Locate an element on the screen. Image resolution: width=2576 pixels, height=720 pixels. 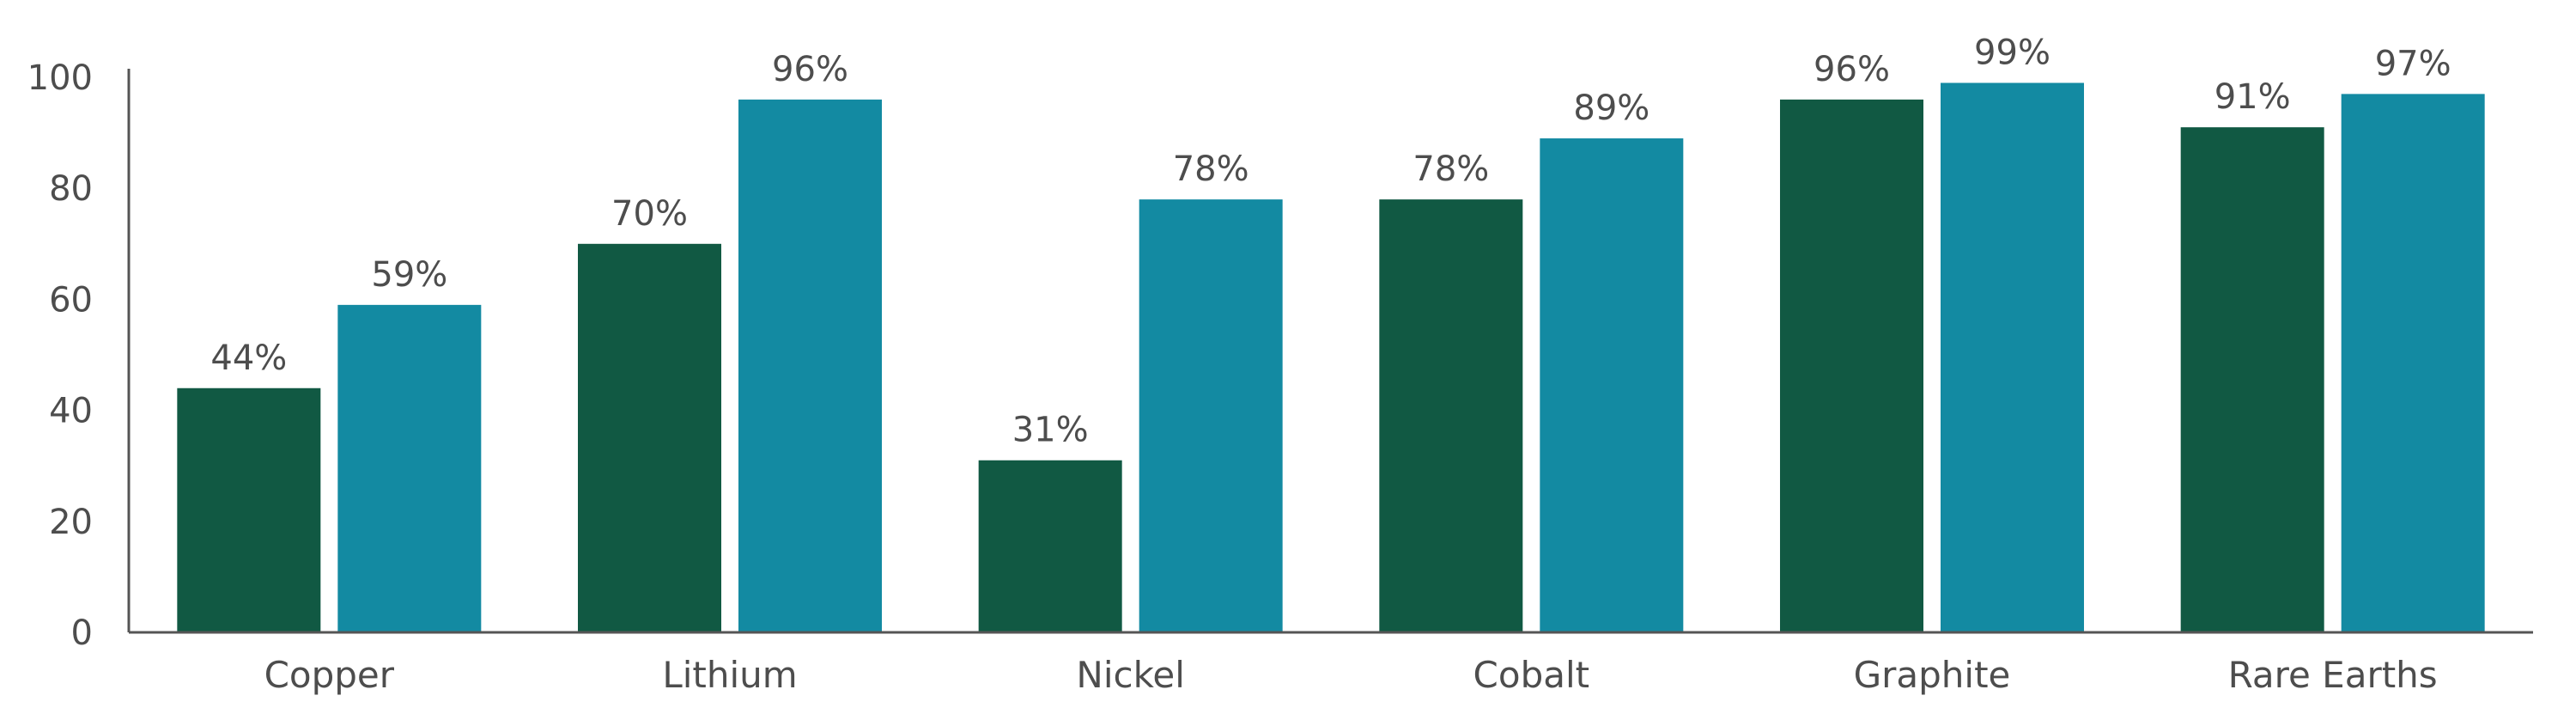
y-axis-tick-label: 60 is located at coordinates (71, 300).